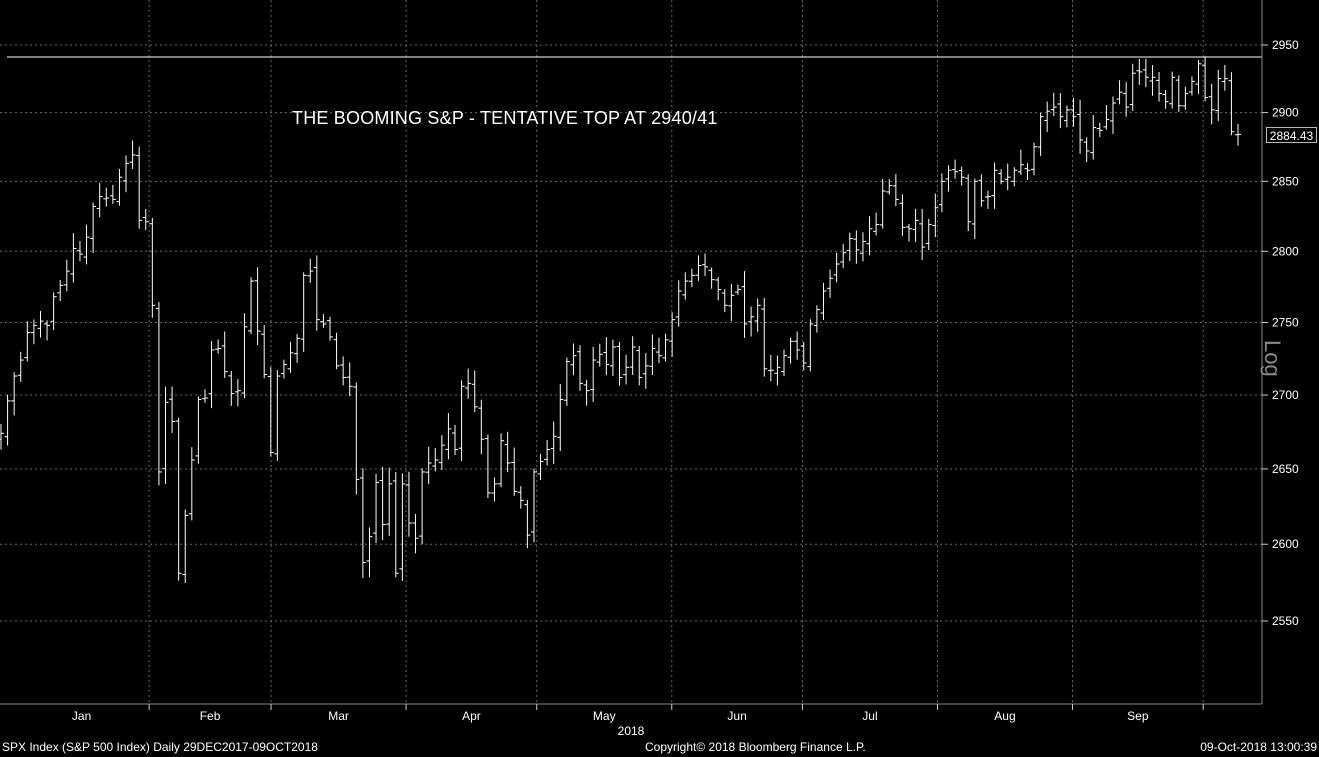  I want to click on y-tick-label: 2600, so click(1285, 544).